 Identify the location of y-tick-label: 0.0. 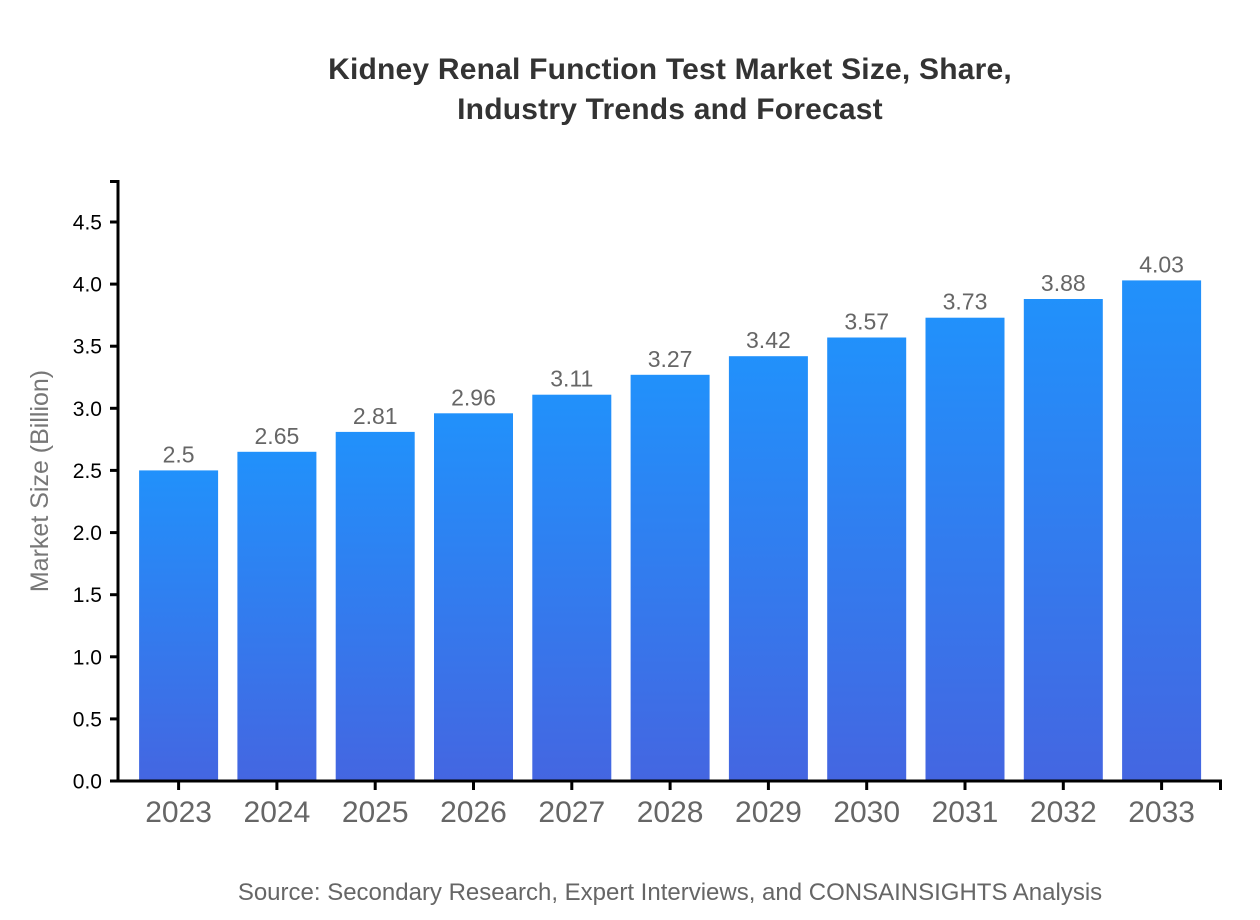
(87, 782).